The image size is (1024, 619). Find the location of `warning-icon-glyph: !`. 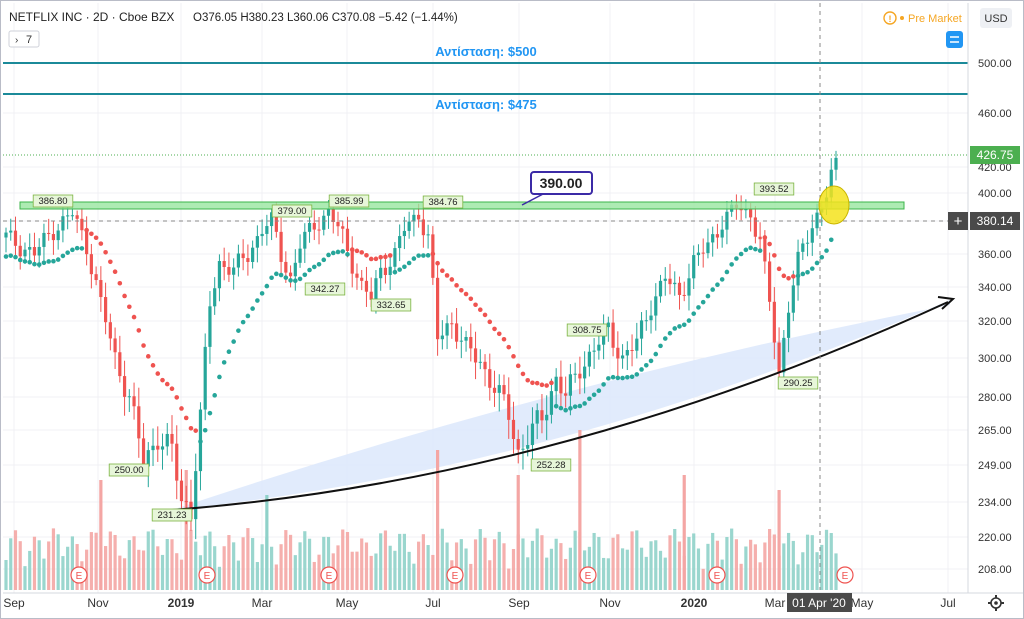

warning-icon-glyph: ! is located at coordinates (890, 19).